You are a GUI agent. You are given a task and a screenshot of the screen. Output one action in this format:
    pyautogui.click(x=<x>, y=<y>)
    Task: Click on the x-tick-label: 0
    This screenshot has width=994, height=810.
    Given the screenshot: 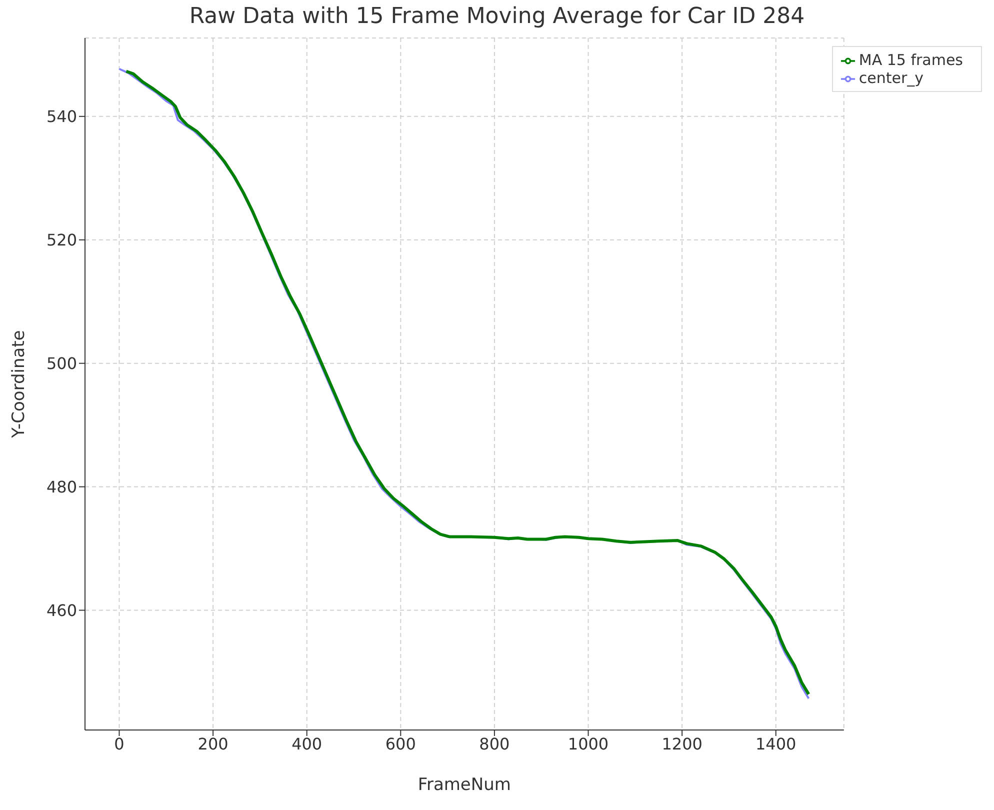 What is the action you would take?
    pyautogui.click(x=119, y=744)
    